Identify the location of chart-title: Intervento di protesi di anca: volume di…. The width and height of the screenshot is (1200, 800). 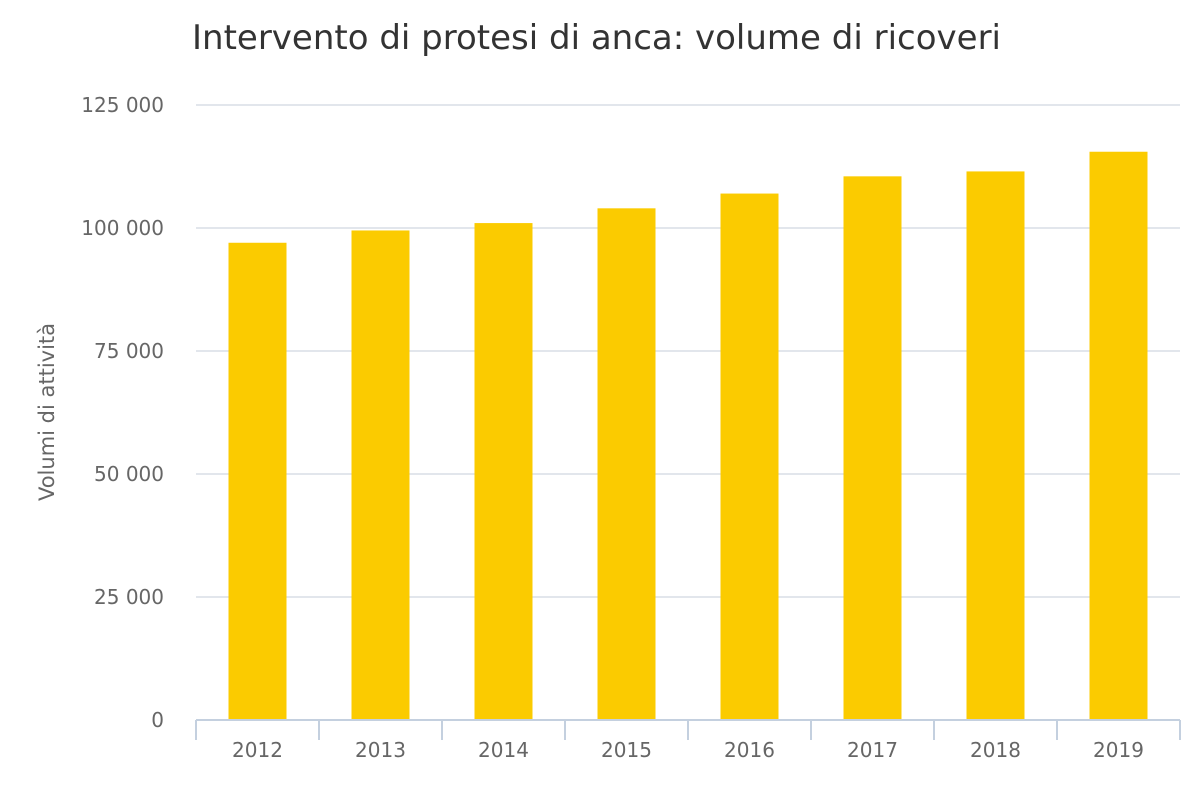
(596, 38).